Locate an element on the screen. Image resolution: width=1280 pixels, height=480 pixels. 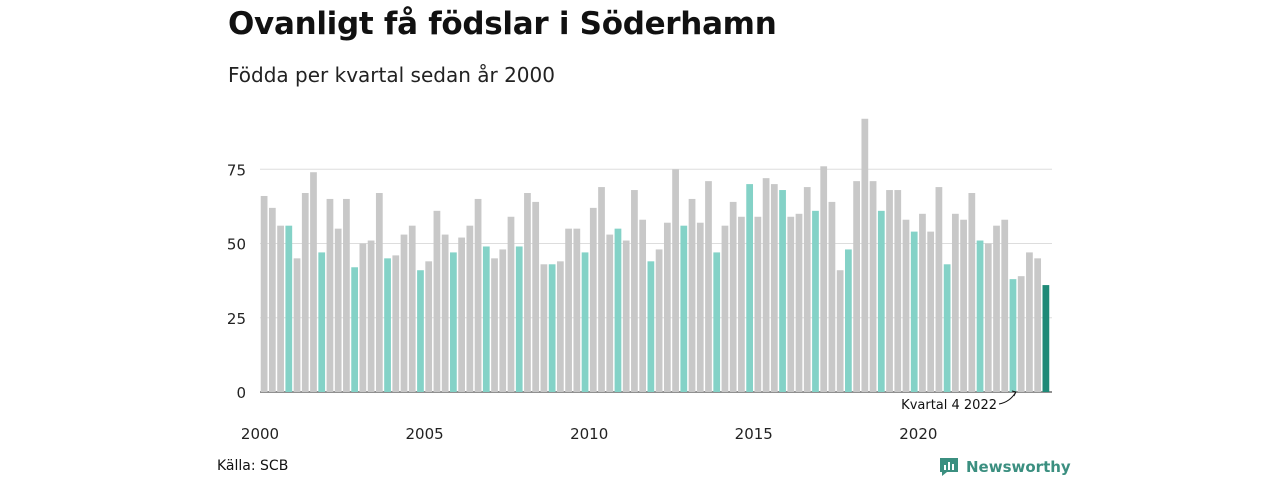
chart-title: Ovanligt få födslar i Söderhamn is located at coordinates (502, 24).